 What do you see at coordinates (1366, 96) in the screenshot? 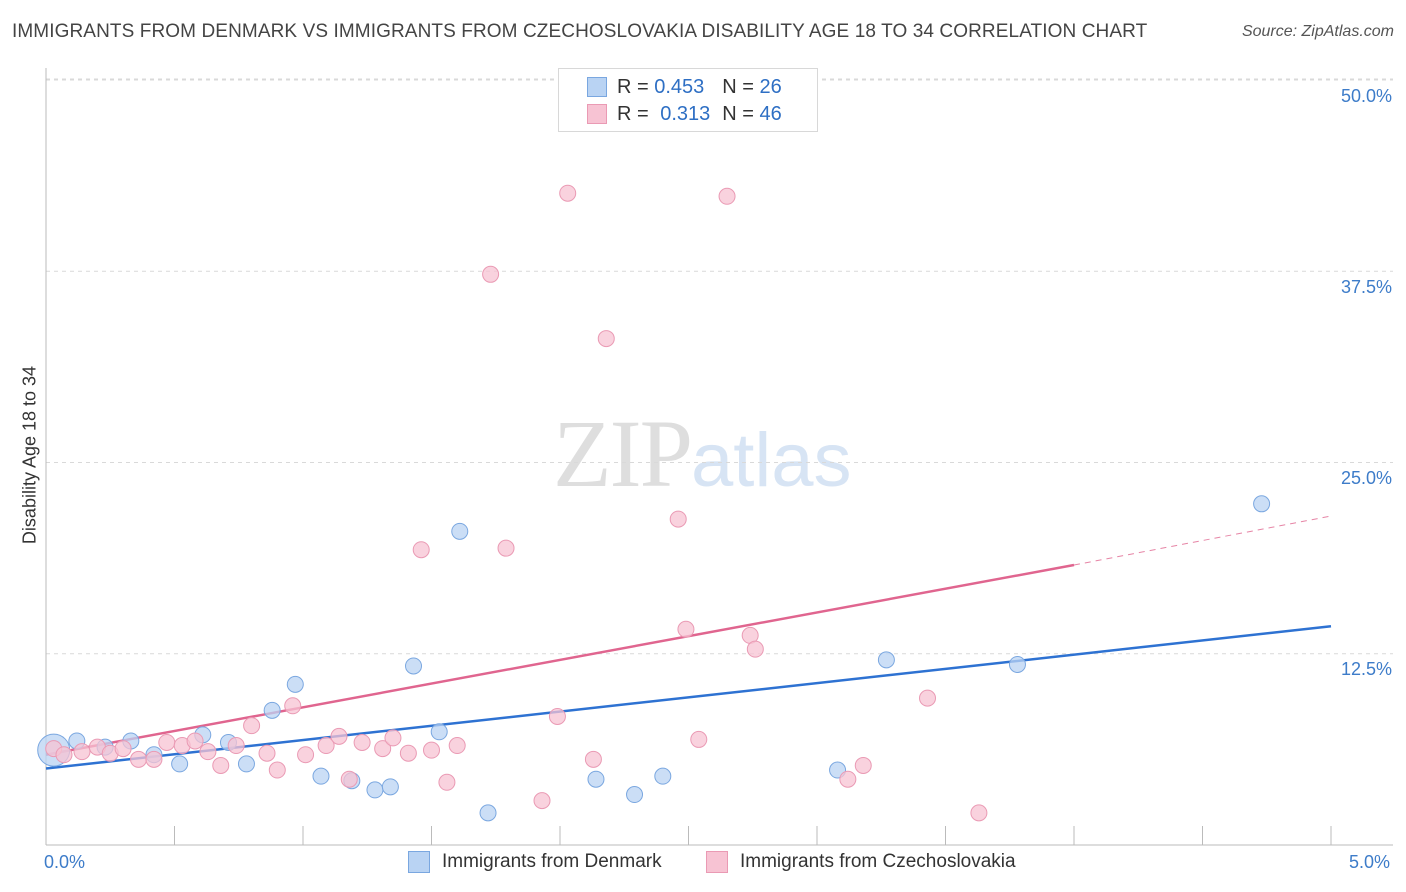
I see `y-tick-label: 50.0%` at bounding box center [1366, 96].